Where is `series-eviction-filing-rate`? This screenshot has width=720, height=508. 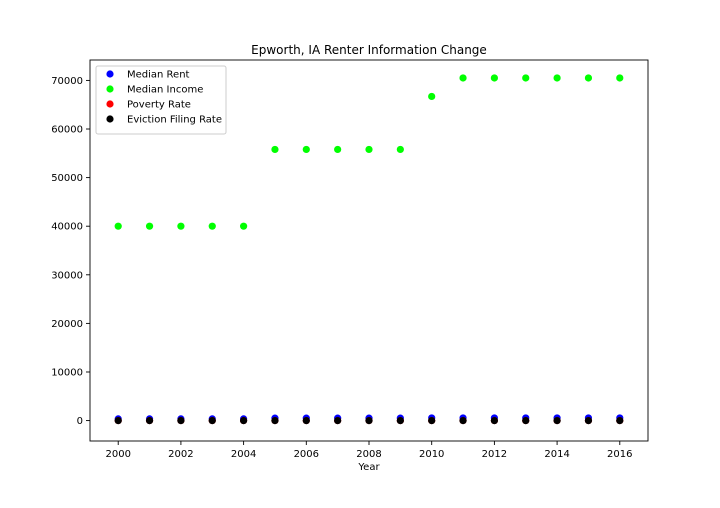 series-eviction-filing-rate is located at coordinates (369, 420).